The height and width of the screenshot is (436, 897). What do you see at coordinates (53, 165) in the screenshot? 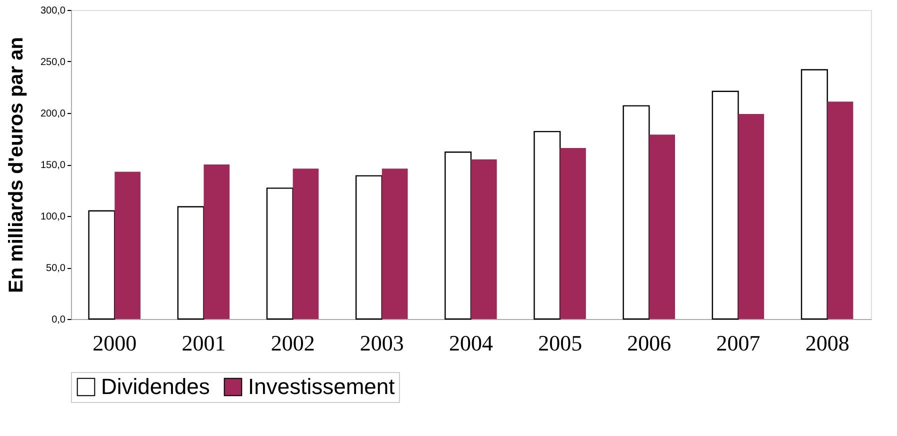
I see `y-tick-label: 150,0` at bounding box center [53, 165].